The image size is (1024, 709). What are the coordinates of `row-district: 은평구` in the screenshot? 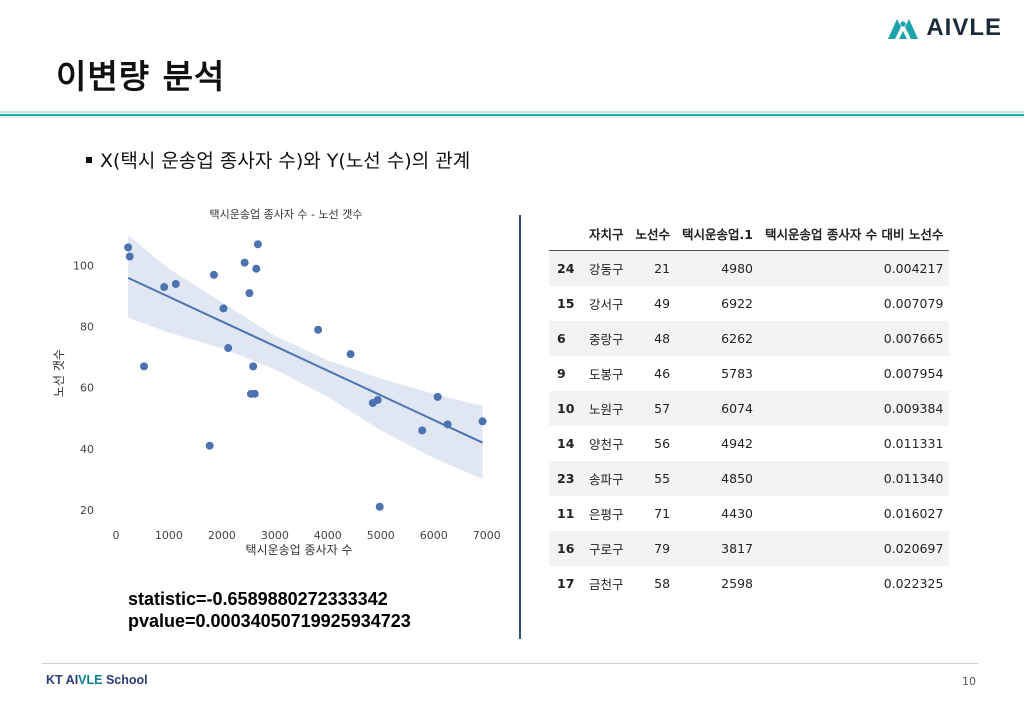 It's located at (606, 514).